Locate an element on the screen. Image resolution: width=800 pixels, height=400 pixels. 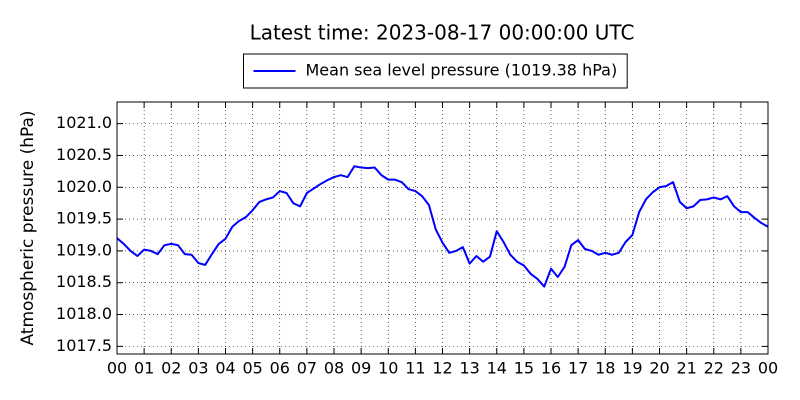
x-tick-label: 21 is located at coordinates (686, 368).